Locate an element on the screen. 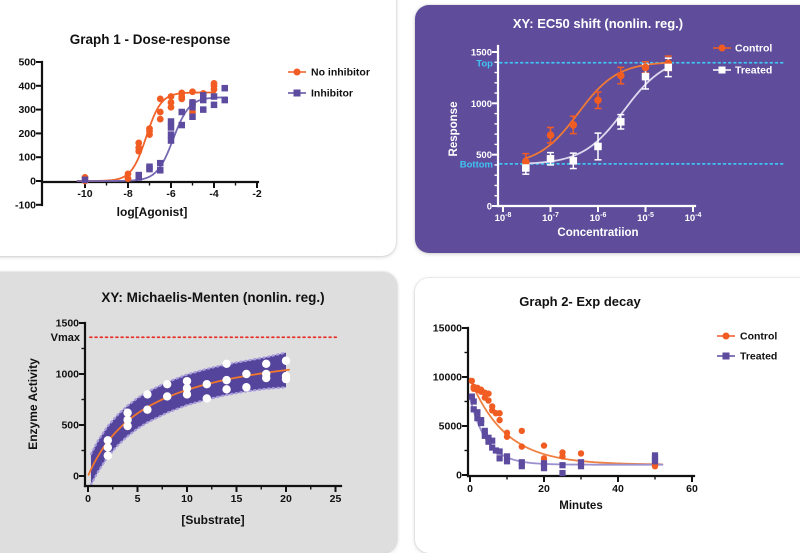 This screenshot has width=800, height=553. refline-label-vmax: Vmax is located at coordinates (66, 338).